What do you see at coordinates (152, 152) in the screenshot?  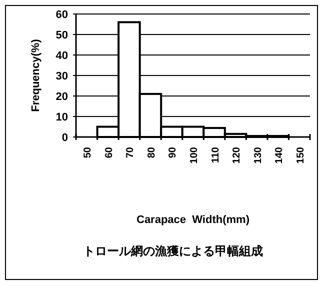 I see `x-tick-label: 80` at bounding box center [152, 152].